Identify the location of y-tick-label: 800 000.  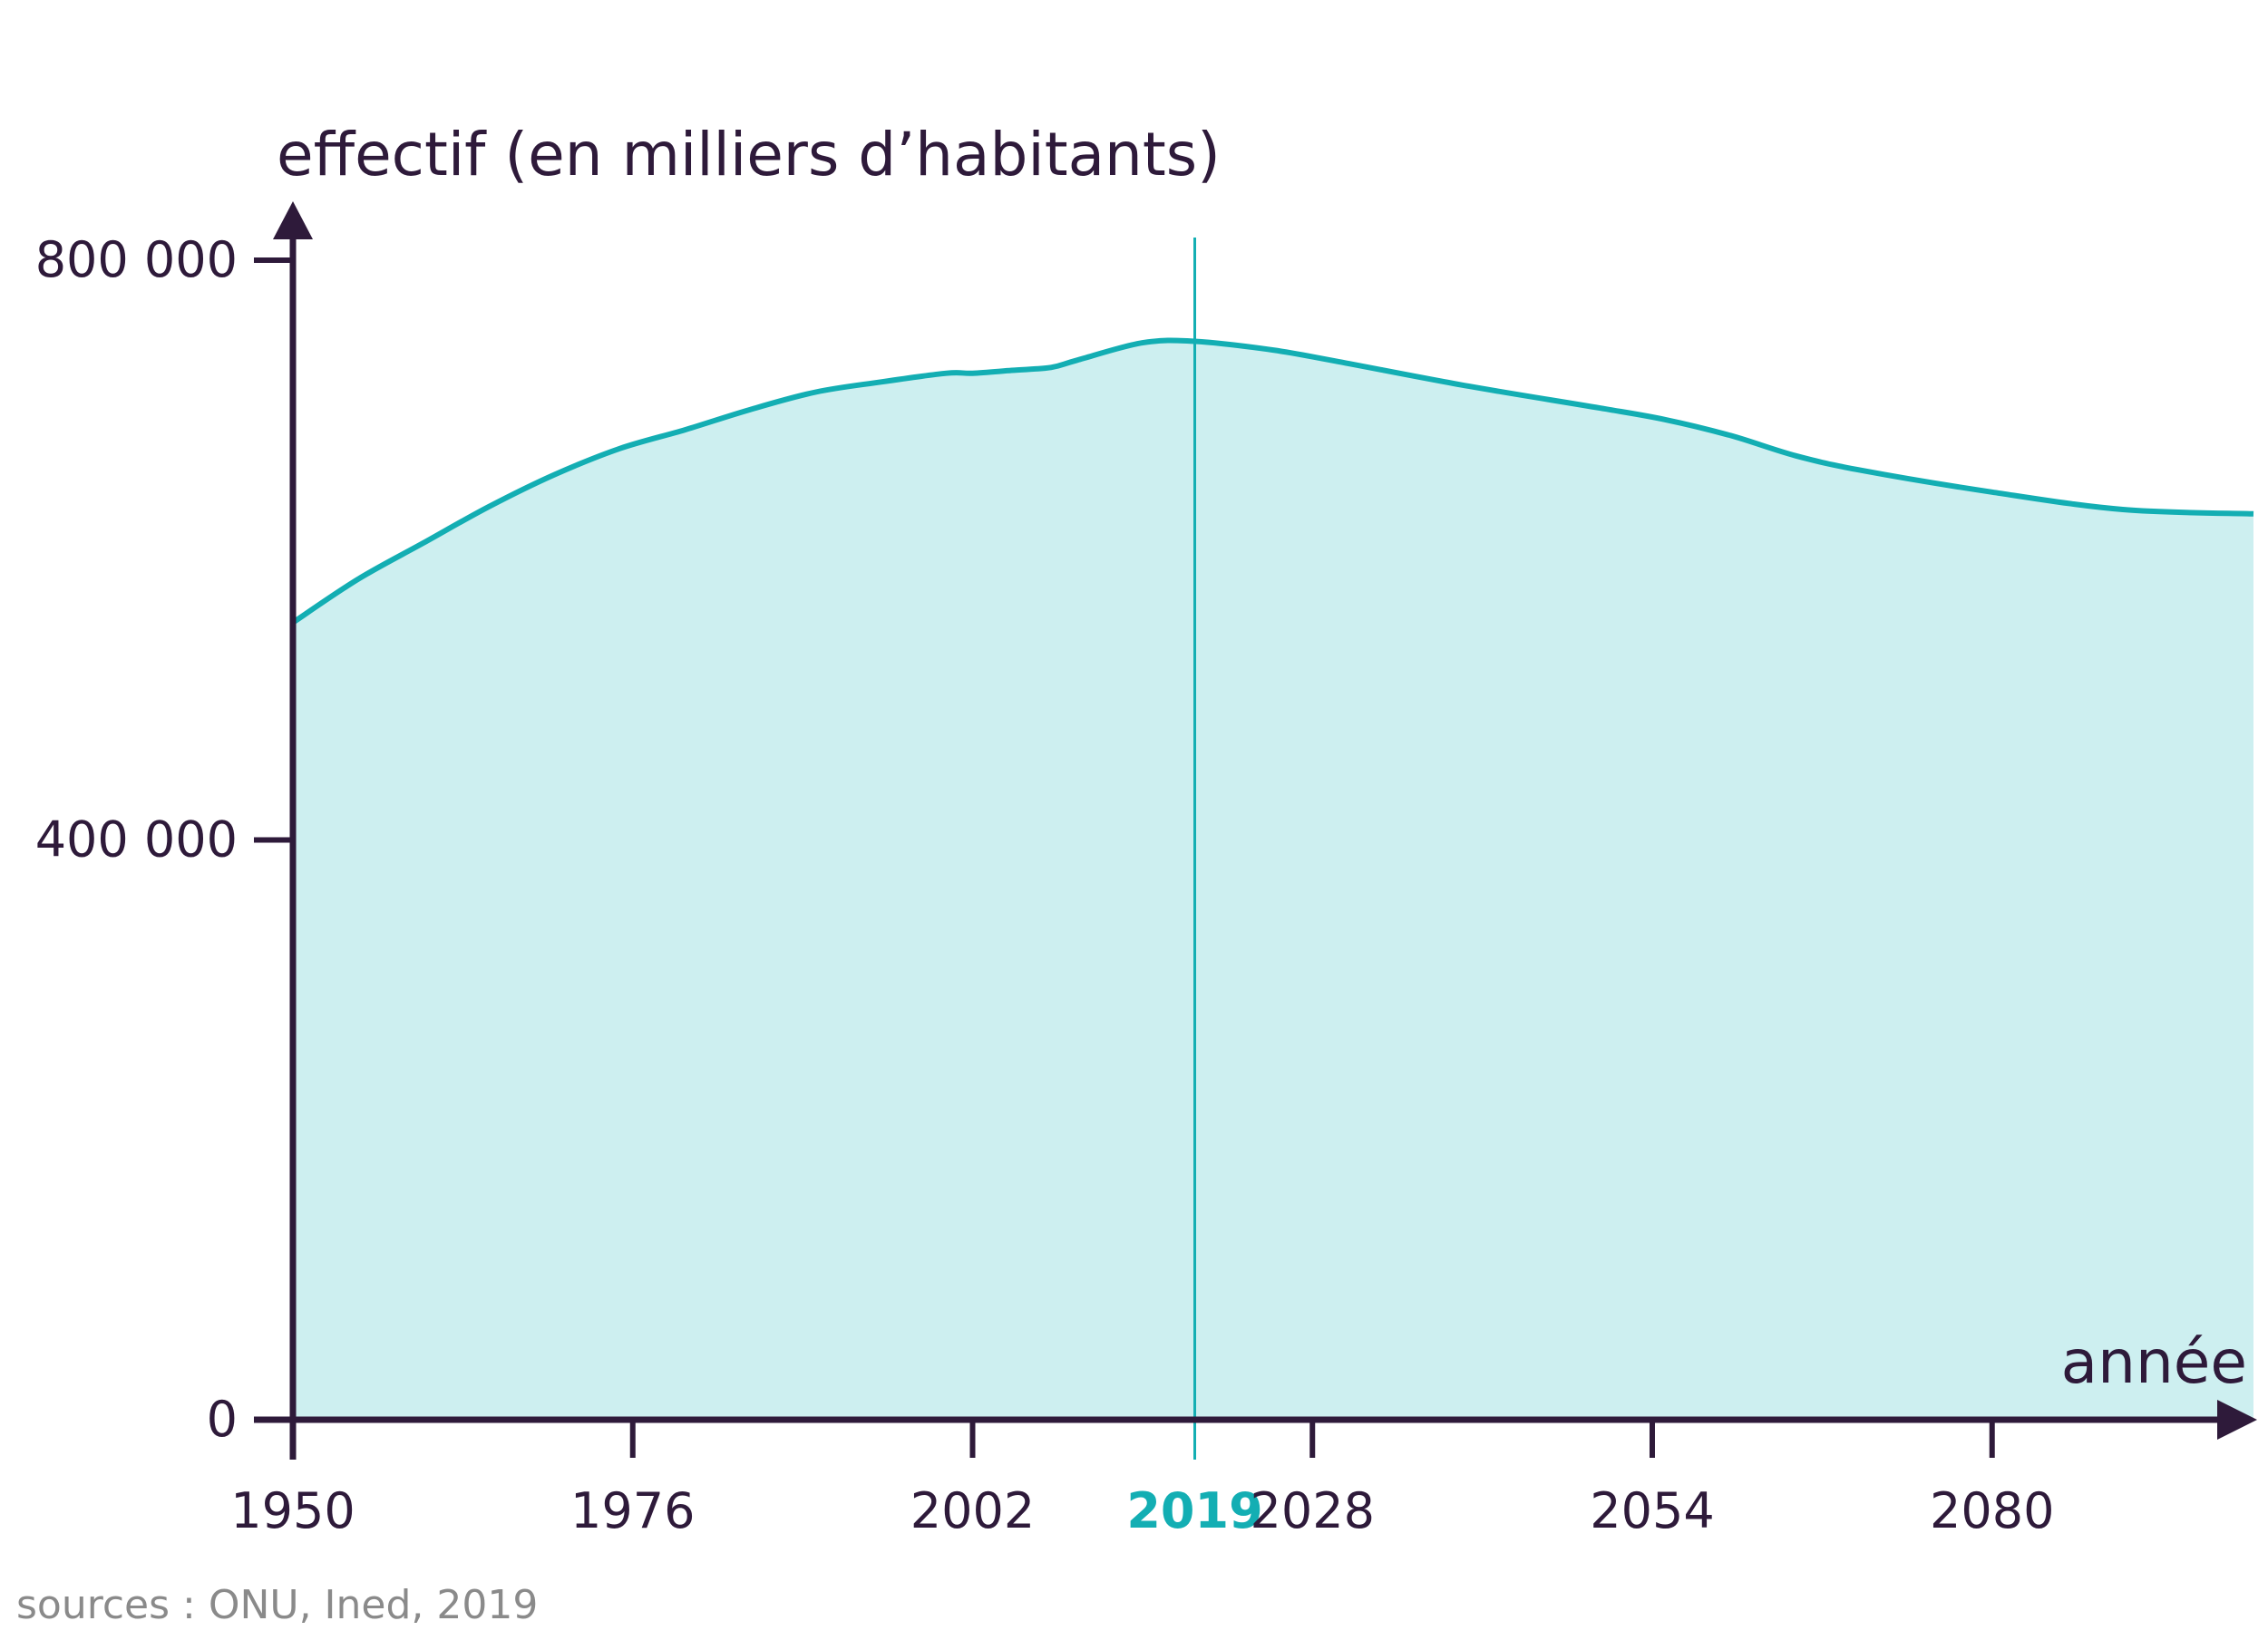
(136, 259).